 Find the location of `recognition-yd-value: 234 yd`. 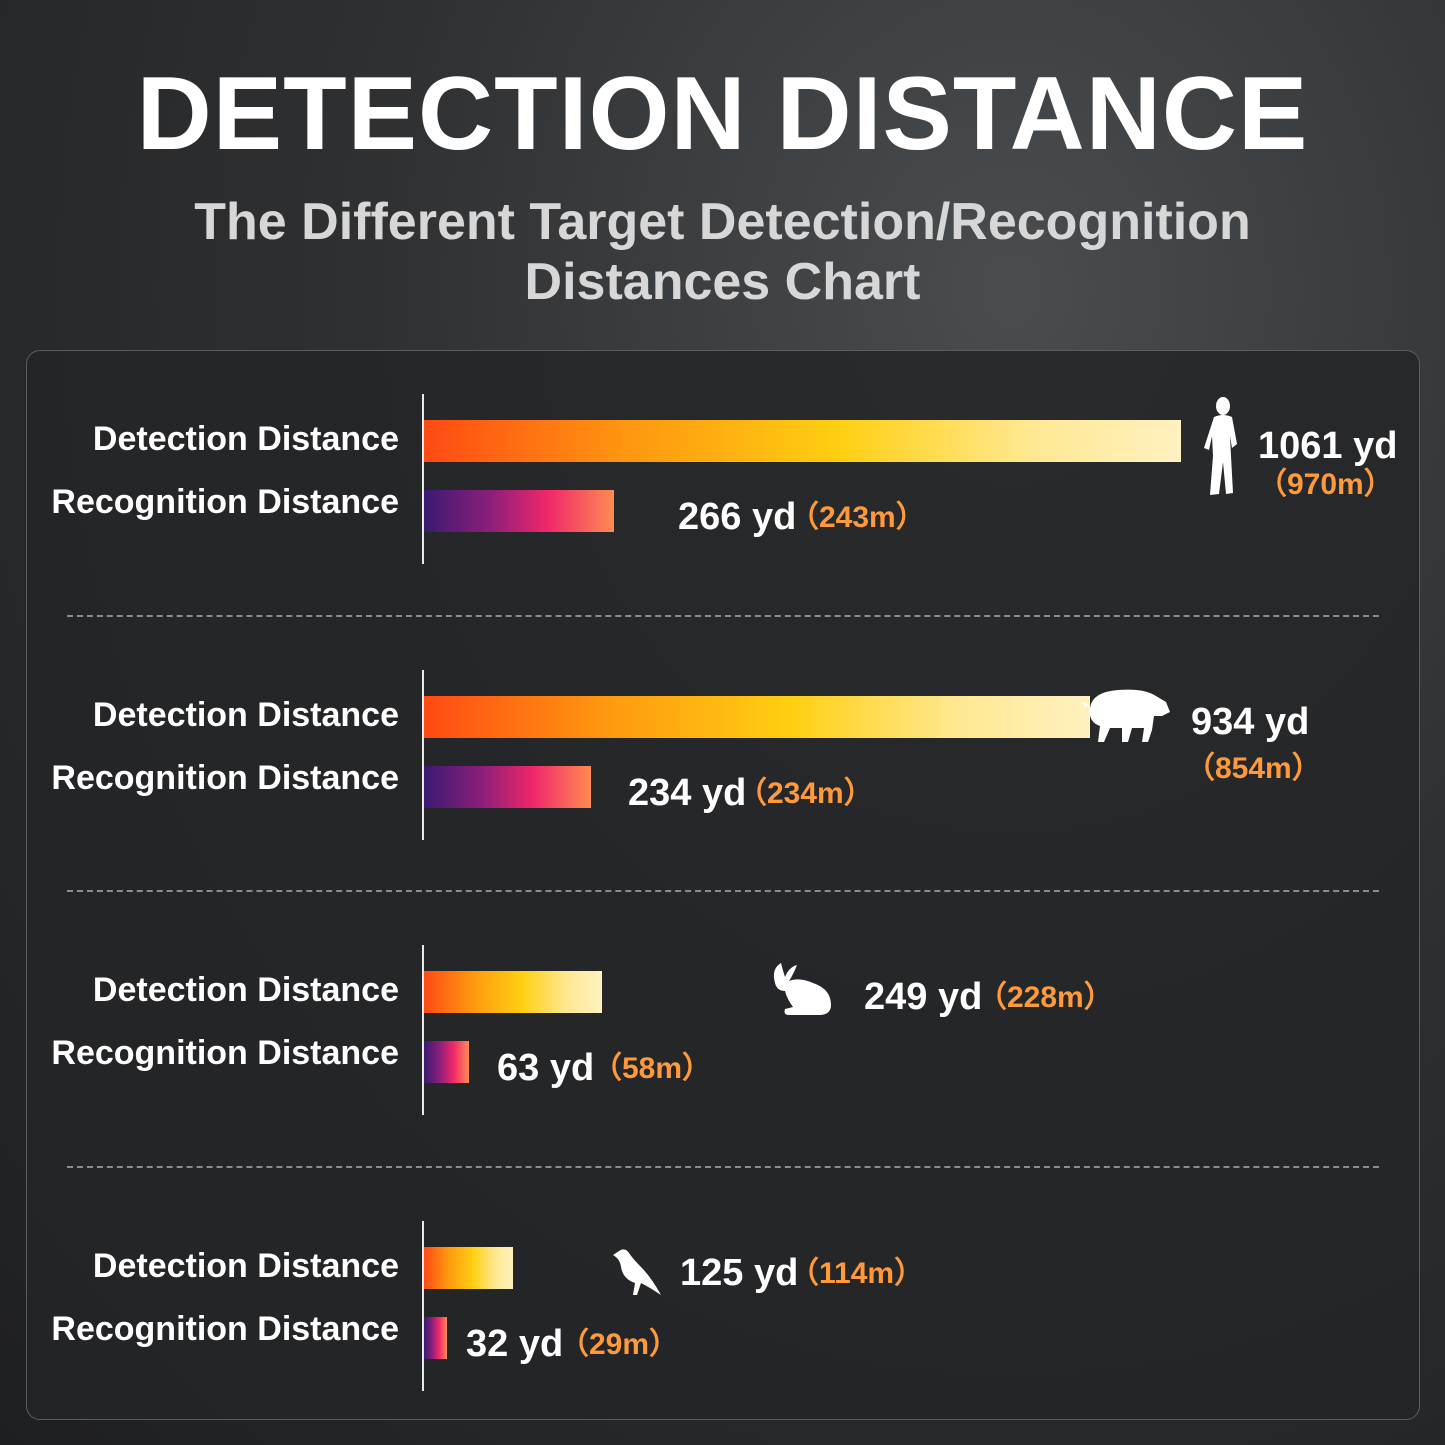

recognition-yd-value: 234 yd is located at coordinates (687, 793).